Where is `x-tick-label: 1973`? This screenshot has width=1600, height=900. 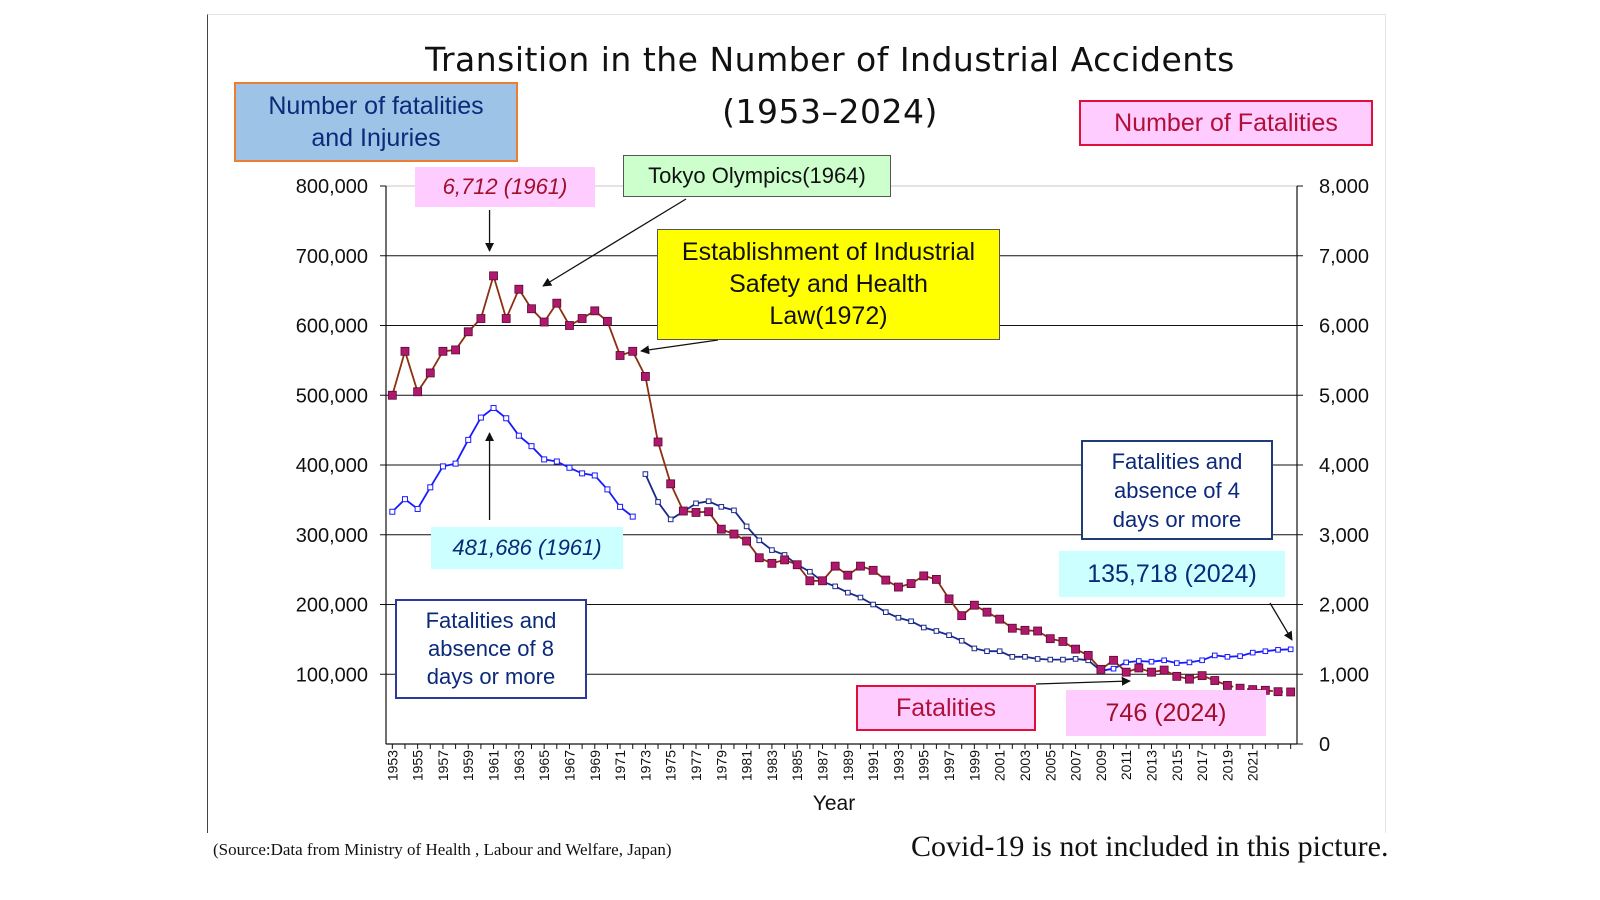
x-tick-label: 1973 is located at coordinates (645, 765).